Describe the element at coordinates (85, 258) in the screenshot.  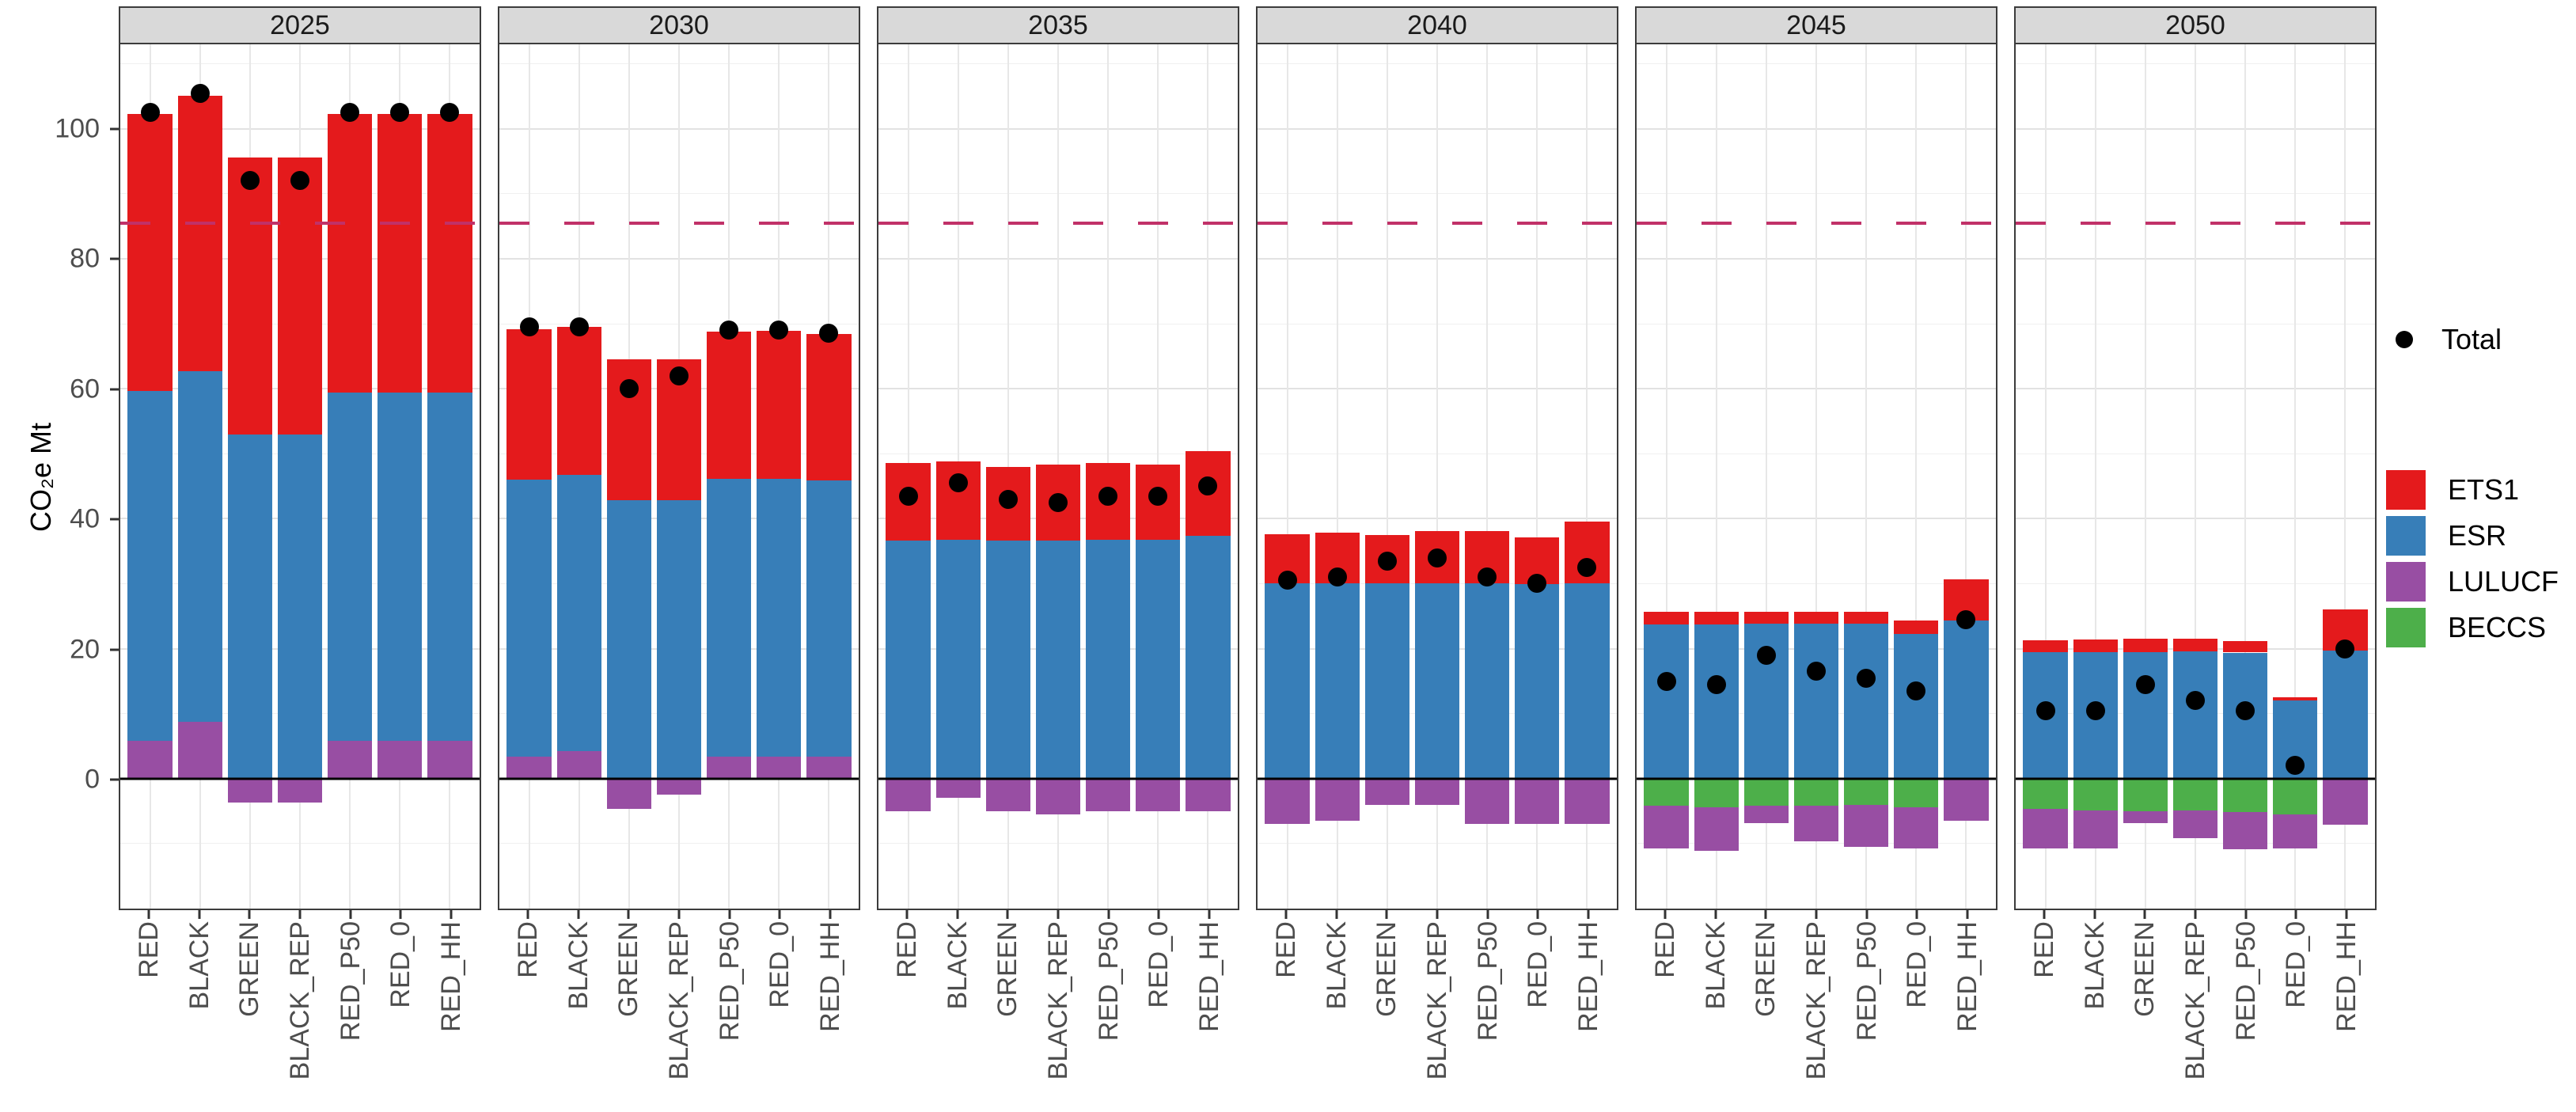
I see `y-axis-tick-label: 80` at that location.